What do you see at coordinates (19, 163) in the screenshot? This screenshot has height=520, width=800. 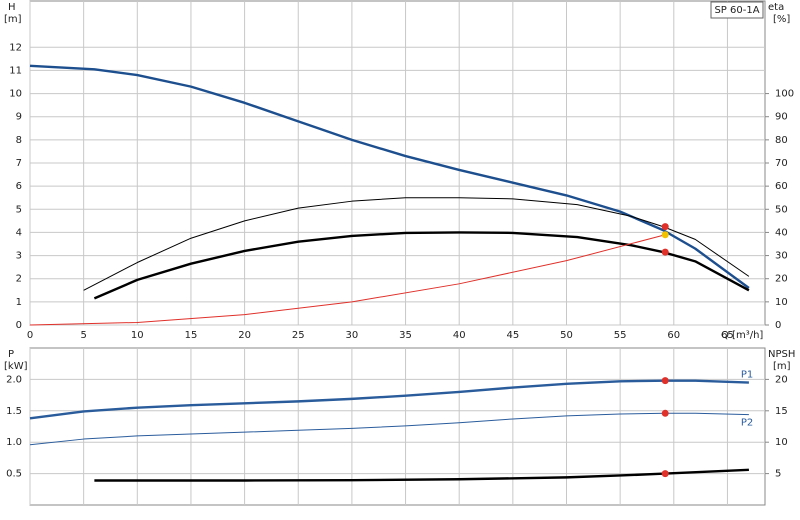 I see `y-tick-label: 7` at bounding box center [19, 163].